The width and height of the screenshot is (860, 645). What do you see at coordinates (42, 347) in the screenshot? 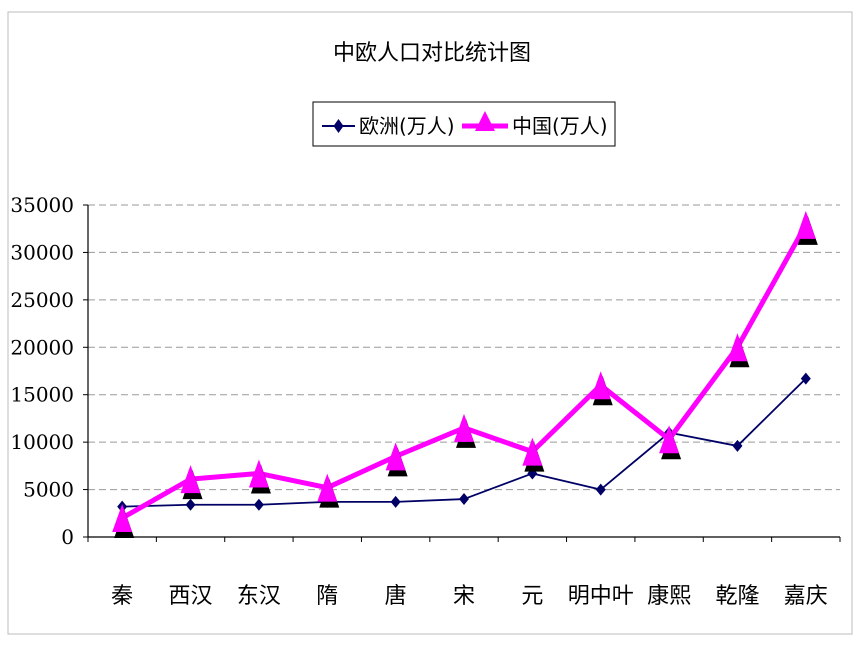
I see `y-tick-label: 20000` at bounding box center [42, 347].